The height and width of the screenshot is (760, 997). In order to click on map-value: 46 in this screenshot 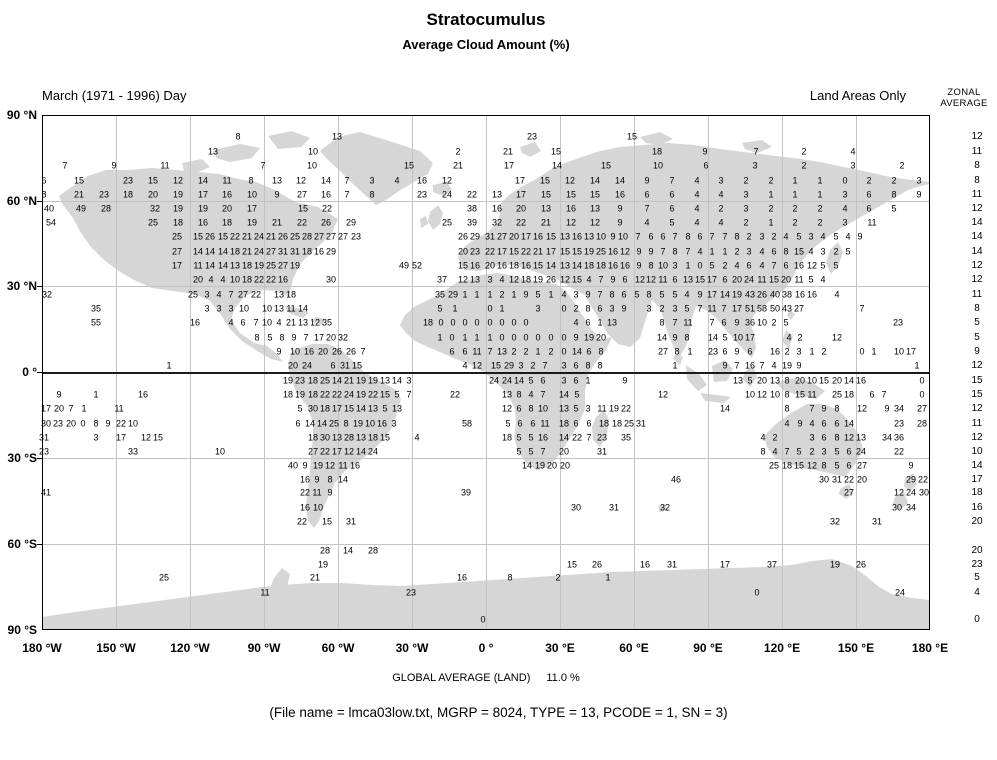, I will do `click(676, 479)`.